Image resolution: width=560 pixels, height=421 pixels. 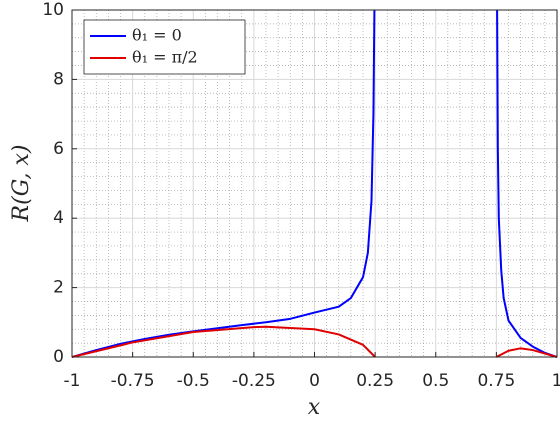 I want to click on series-line, so click(x=314, y=341).